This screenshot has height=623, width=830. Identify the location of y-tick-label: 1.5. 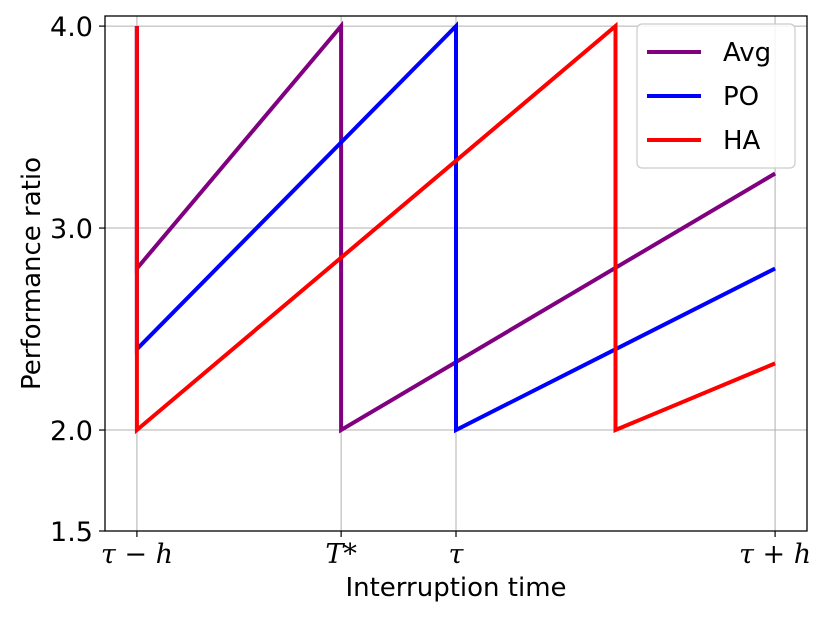
(71, 532).